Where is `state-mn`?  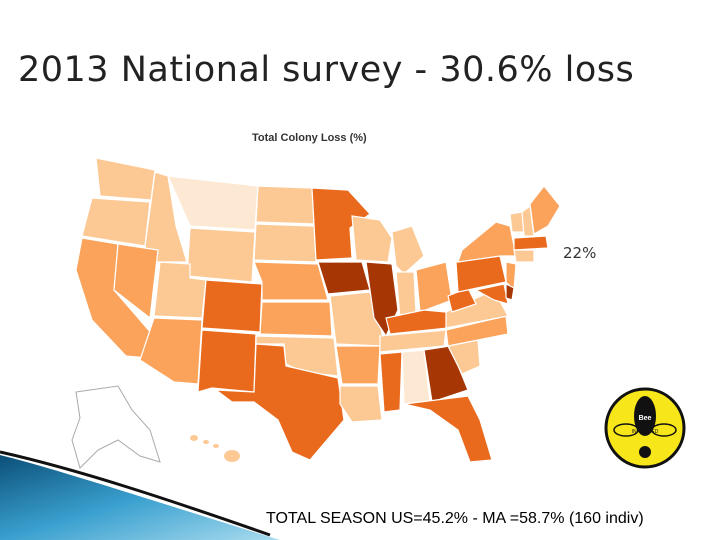 state-mn is located at coordinates (341, 224).